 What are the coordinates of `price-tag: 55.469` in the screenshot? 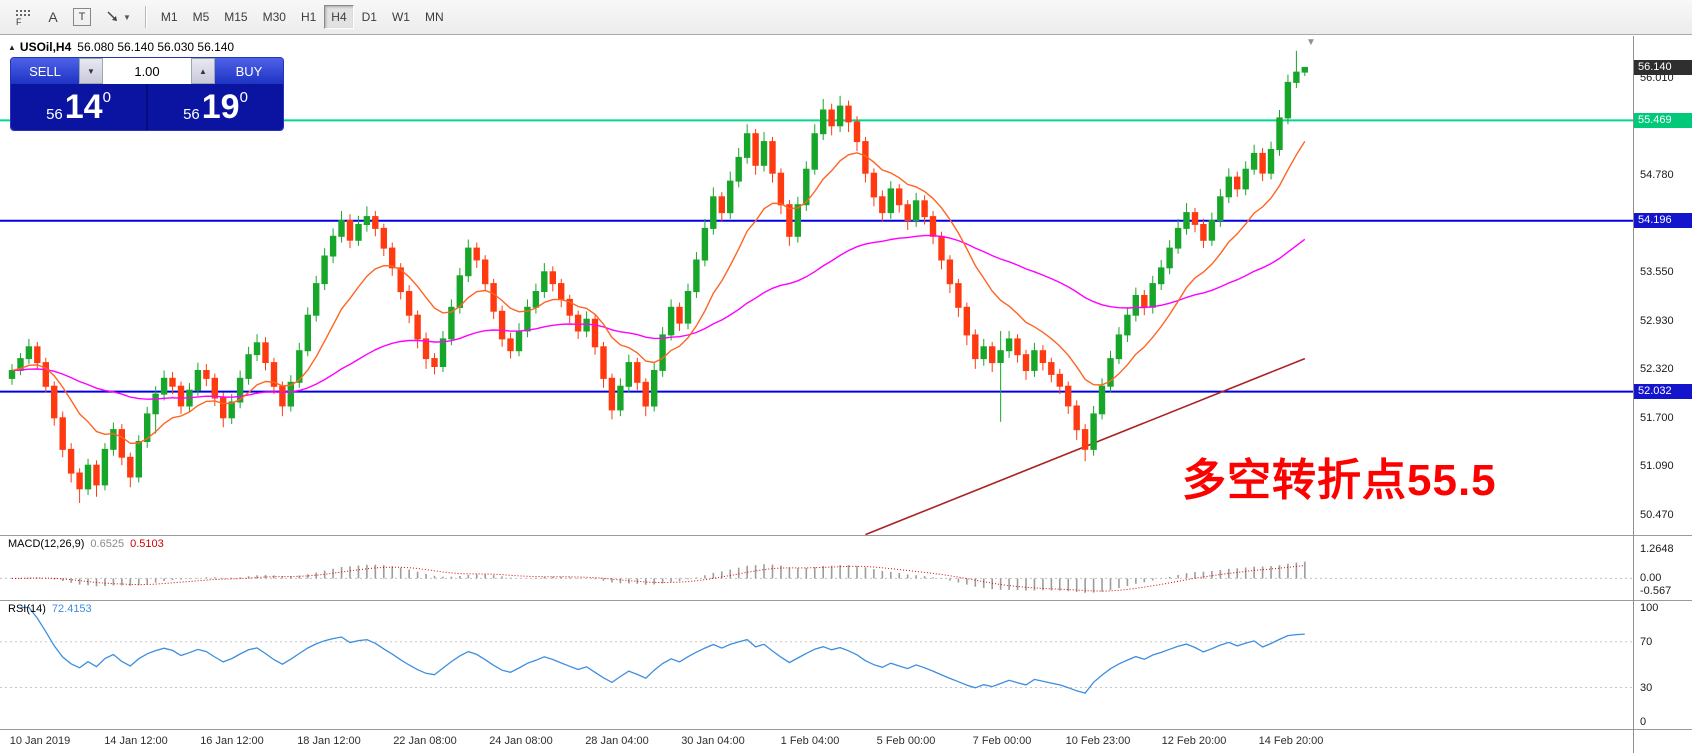 It's located at (1663, 120).